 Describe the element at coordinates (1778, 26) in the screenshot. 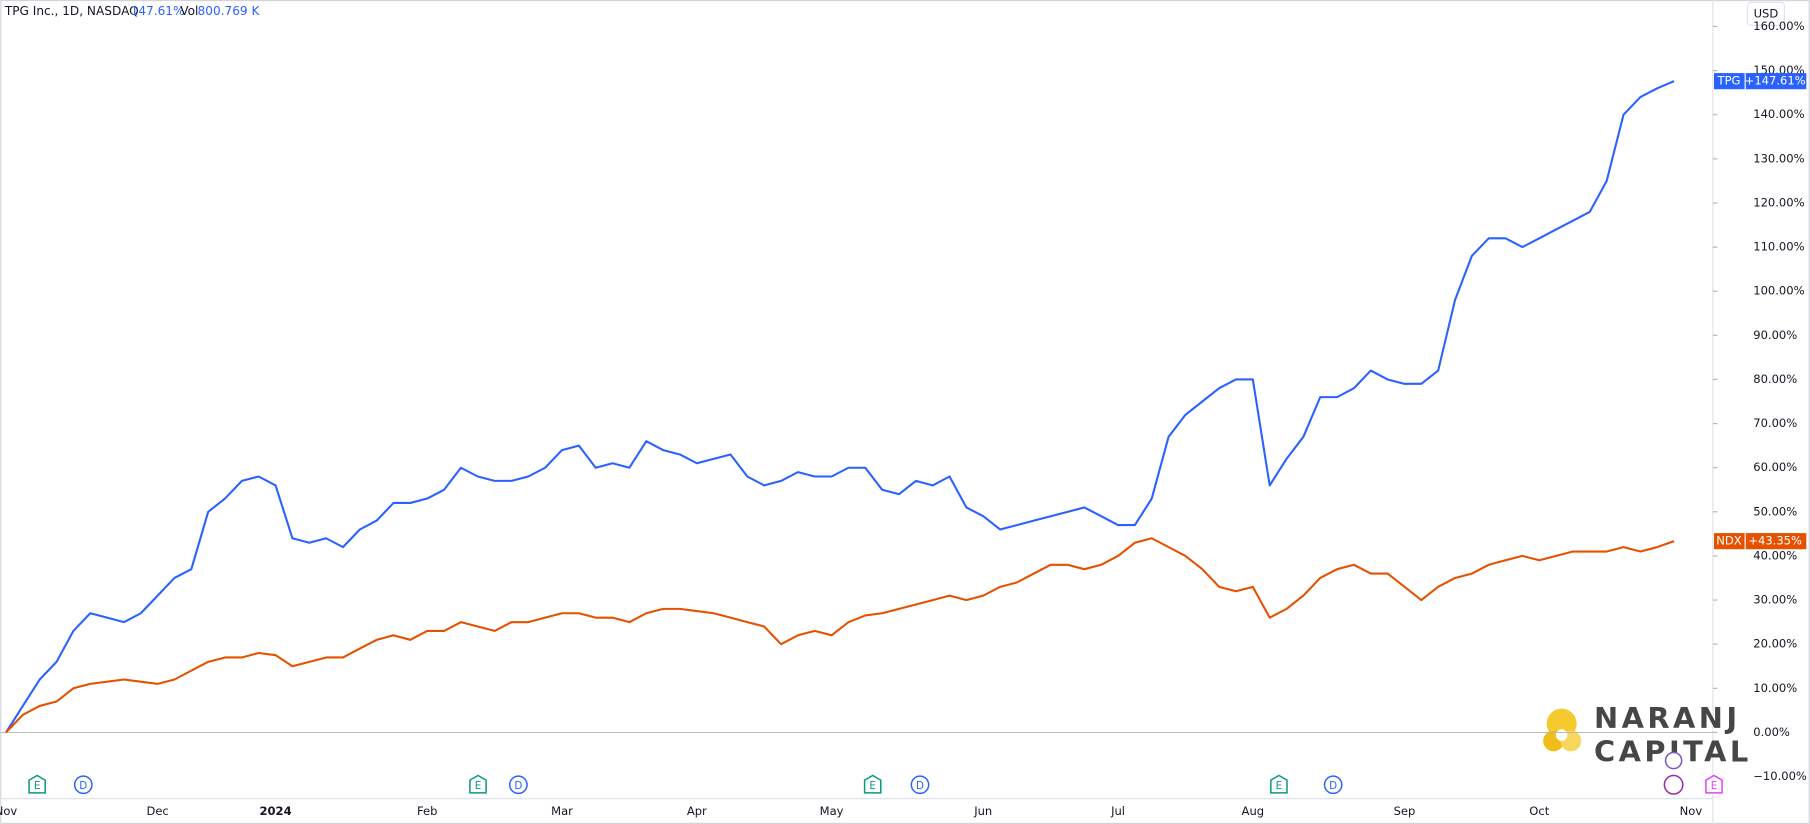

I see `y-tick-label: 160.00%` at that location.